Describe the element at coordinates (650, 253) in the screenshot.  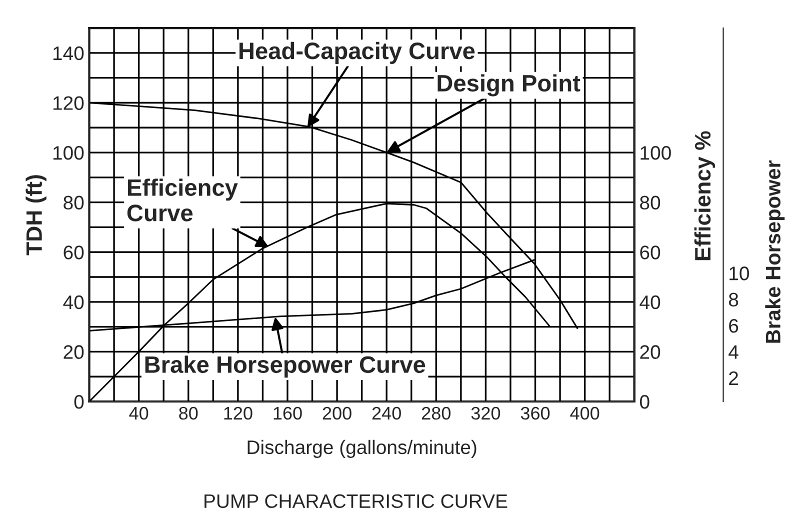
I see `y2-tick-label: 60` at that location.